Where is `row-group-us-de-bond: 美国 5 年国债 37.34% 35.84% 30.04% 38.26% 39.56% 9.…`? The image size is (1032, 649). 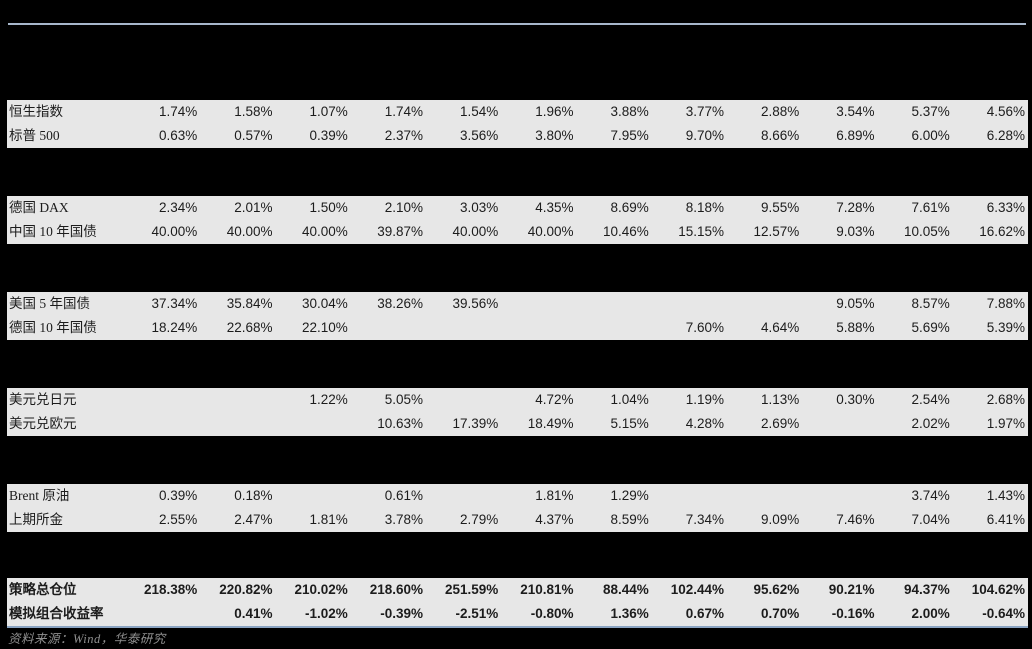 row-group-us-de-bond: 美国 5 年国债 37.34% 35.84% 30.04% 38.26% 39.56% 9.… is located at coordinates (517, 316).